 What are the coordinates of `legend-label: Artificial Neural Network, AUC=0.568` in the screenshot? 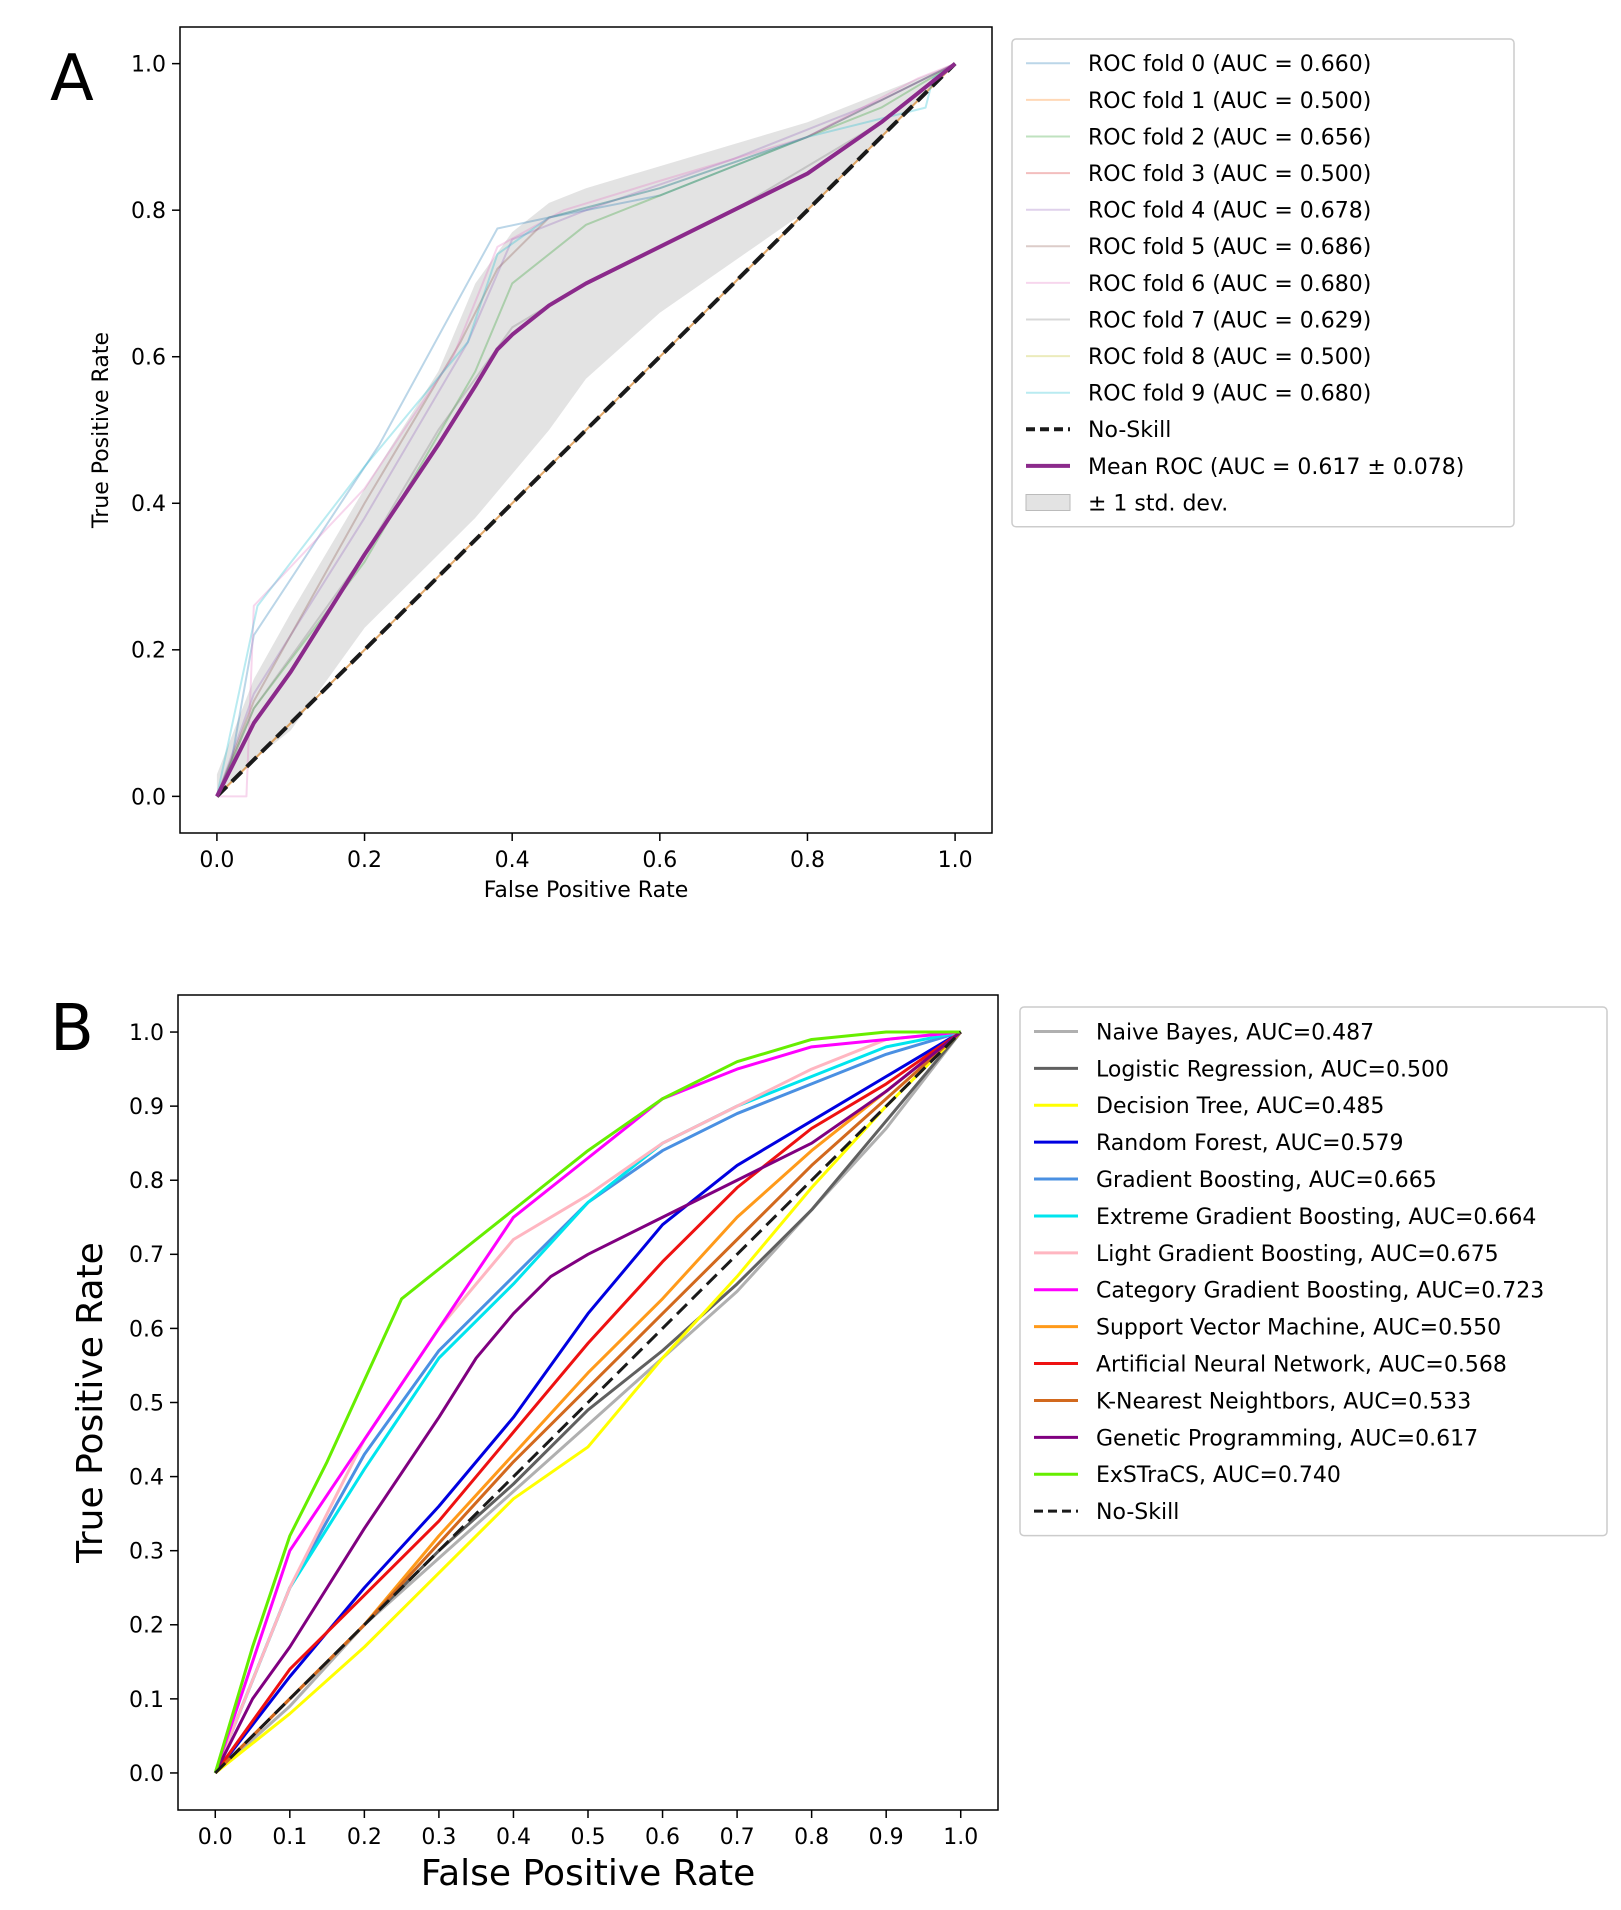 It's located at (1301, 1364).